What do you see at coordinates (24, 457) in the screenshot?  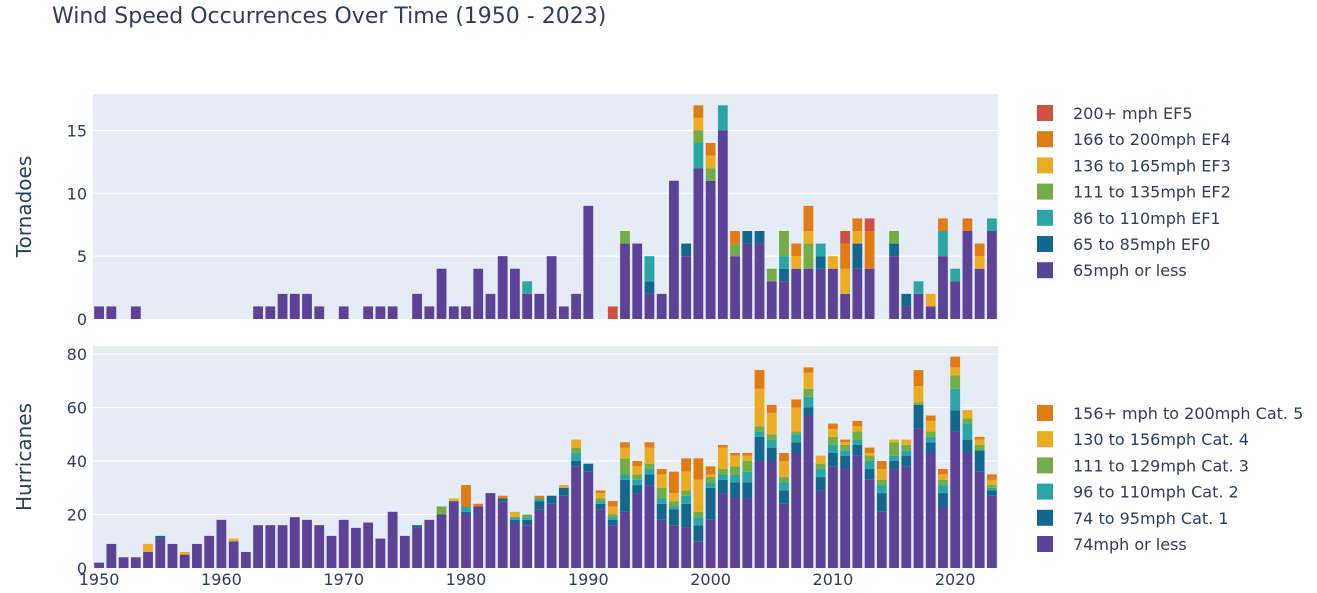 I see `hurricanes-y-axis-title: Hurricanes` at bounding box center [24, 457].